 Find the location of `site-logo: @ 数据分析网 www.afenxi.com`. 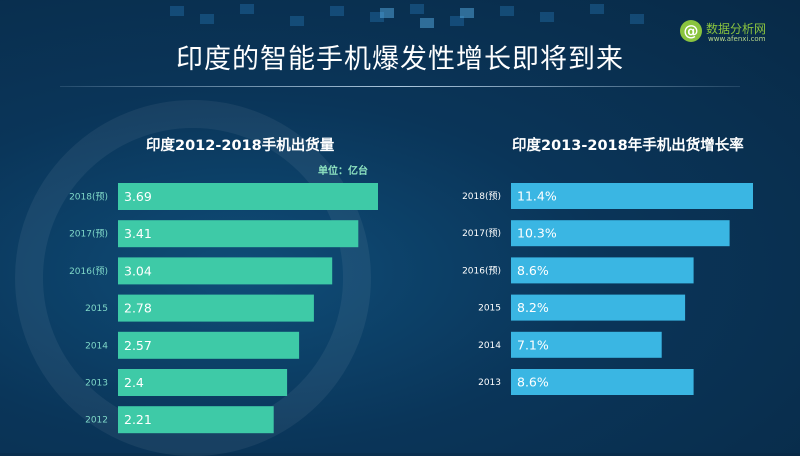

site-logo: @ 数据分析网 www.afenxi.com is located at coordinates (735, 34).